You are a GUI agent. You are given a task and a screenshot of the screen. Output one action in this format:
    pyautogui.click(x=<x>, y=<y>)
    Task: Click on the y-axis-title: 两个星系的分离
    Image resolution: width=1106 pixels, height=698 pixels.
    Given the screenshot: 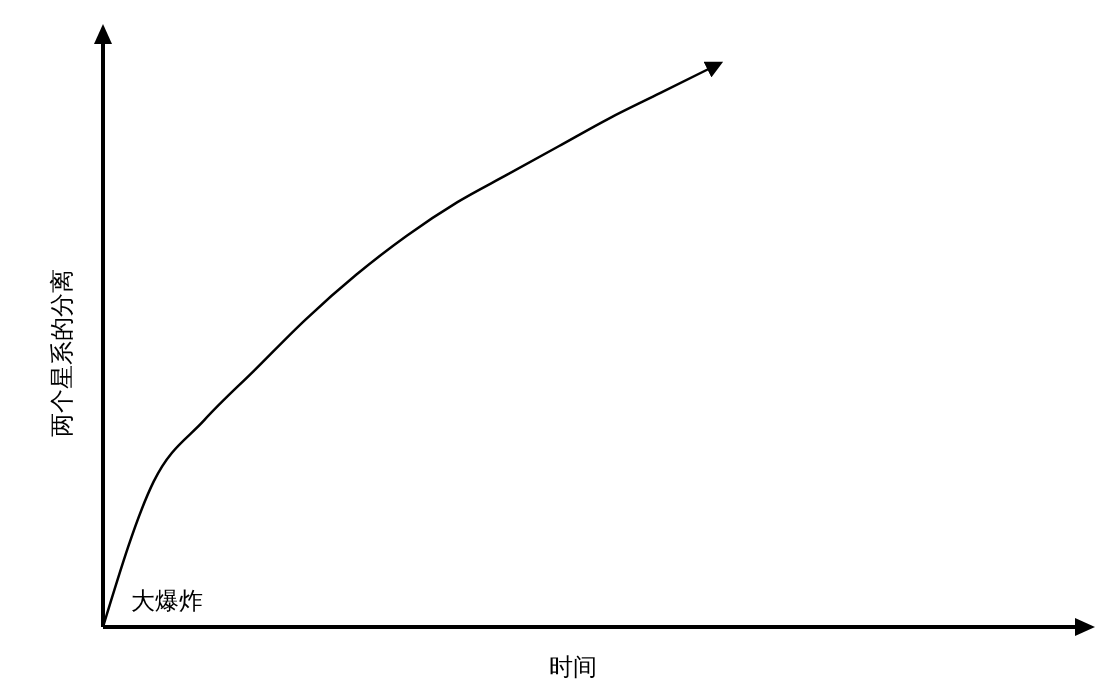 What is the action you would take?
    pyautogui.click(x=62, y=352)
    